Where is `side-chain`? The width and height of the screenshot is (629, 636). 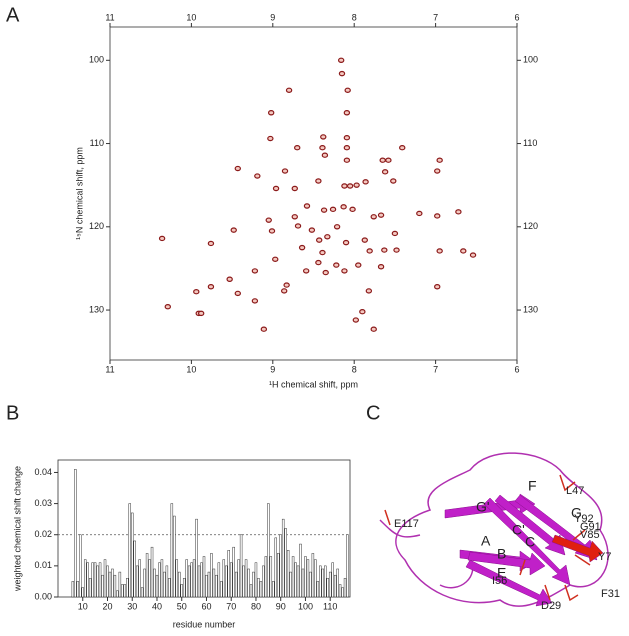 side-chain is located at coordinates (487, 538).